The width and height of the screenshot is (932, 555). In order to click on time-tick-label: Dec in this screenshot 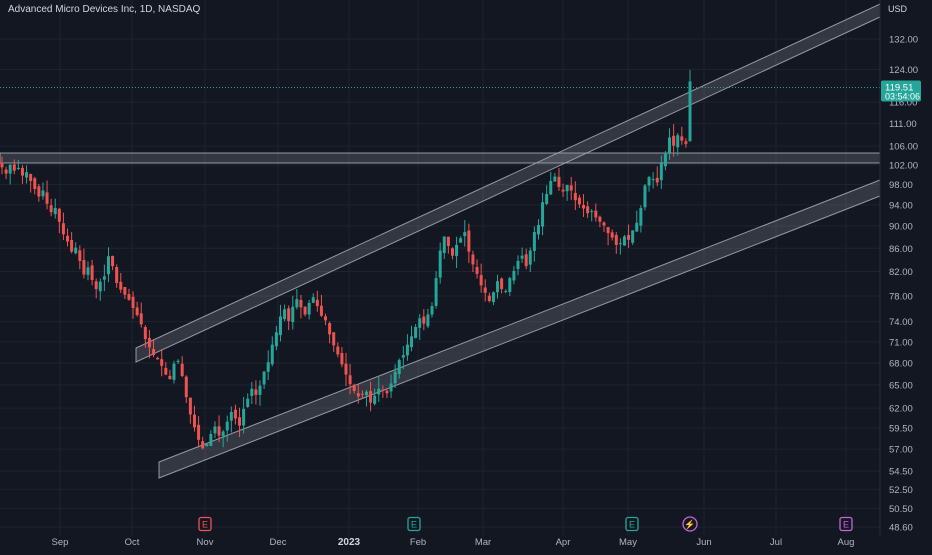, I will do `click(278, 542)`.